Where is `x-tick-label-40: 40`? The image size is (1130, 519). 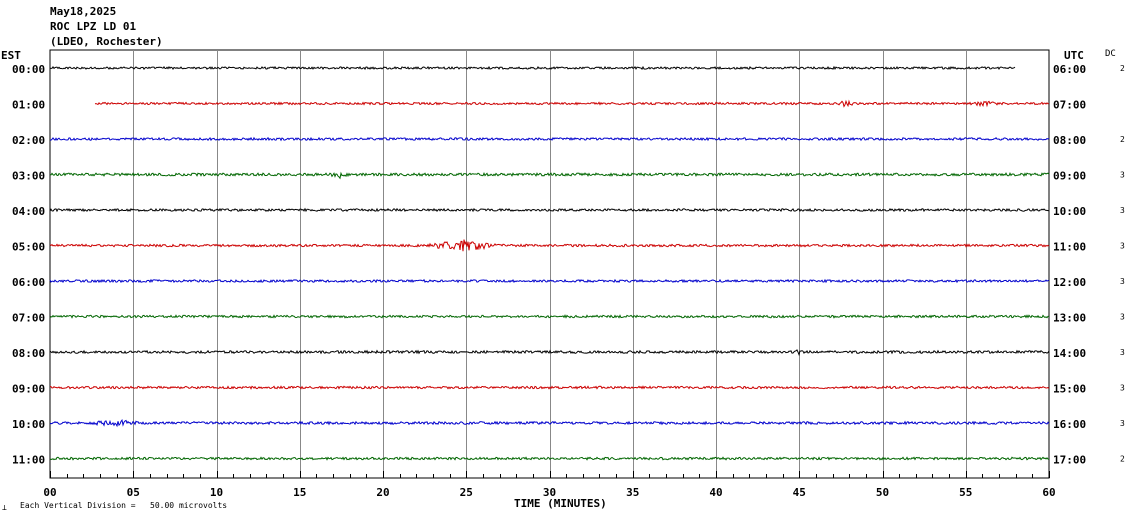 x-tick-label-40: 40 is located at coordinates (715, 492).